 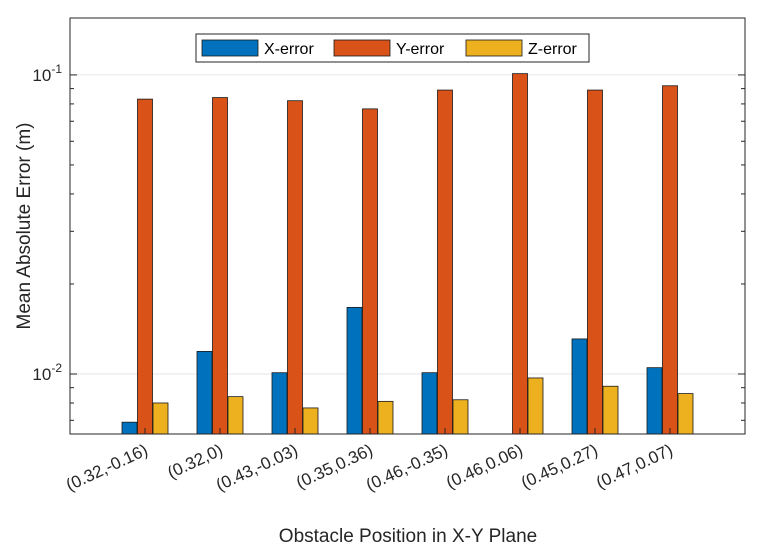 I want to click on x-tick-label: (0.46,-0.35), so click(x=407, y=467).